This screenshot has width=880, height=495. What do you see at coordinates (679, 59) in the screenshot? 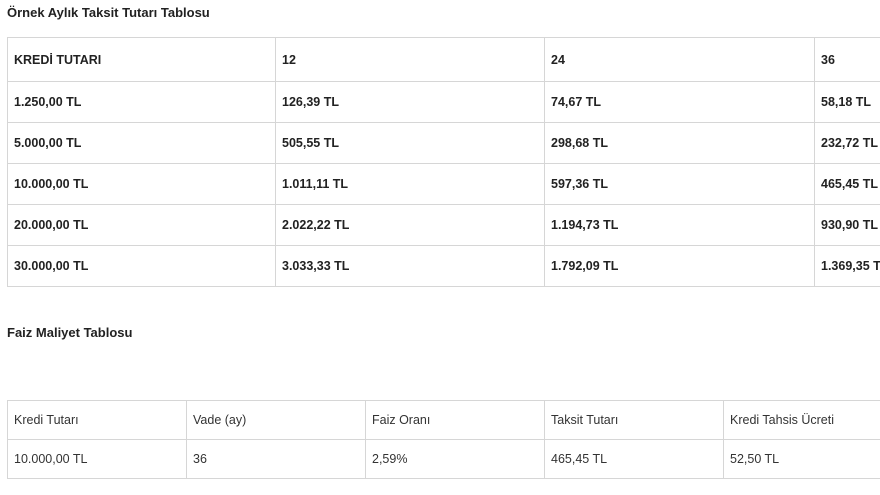
I see `header-cell-term-24: 24` at bounding box center [679, 59].